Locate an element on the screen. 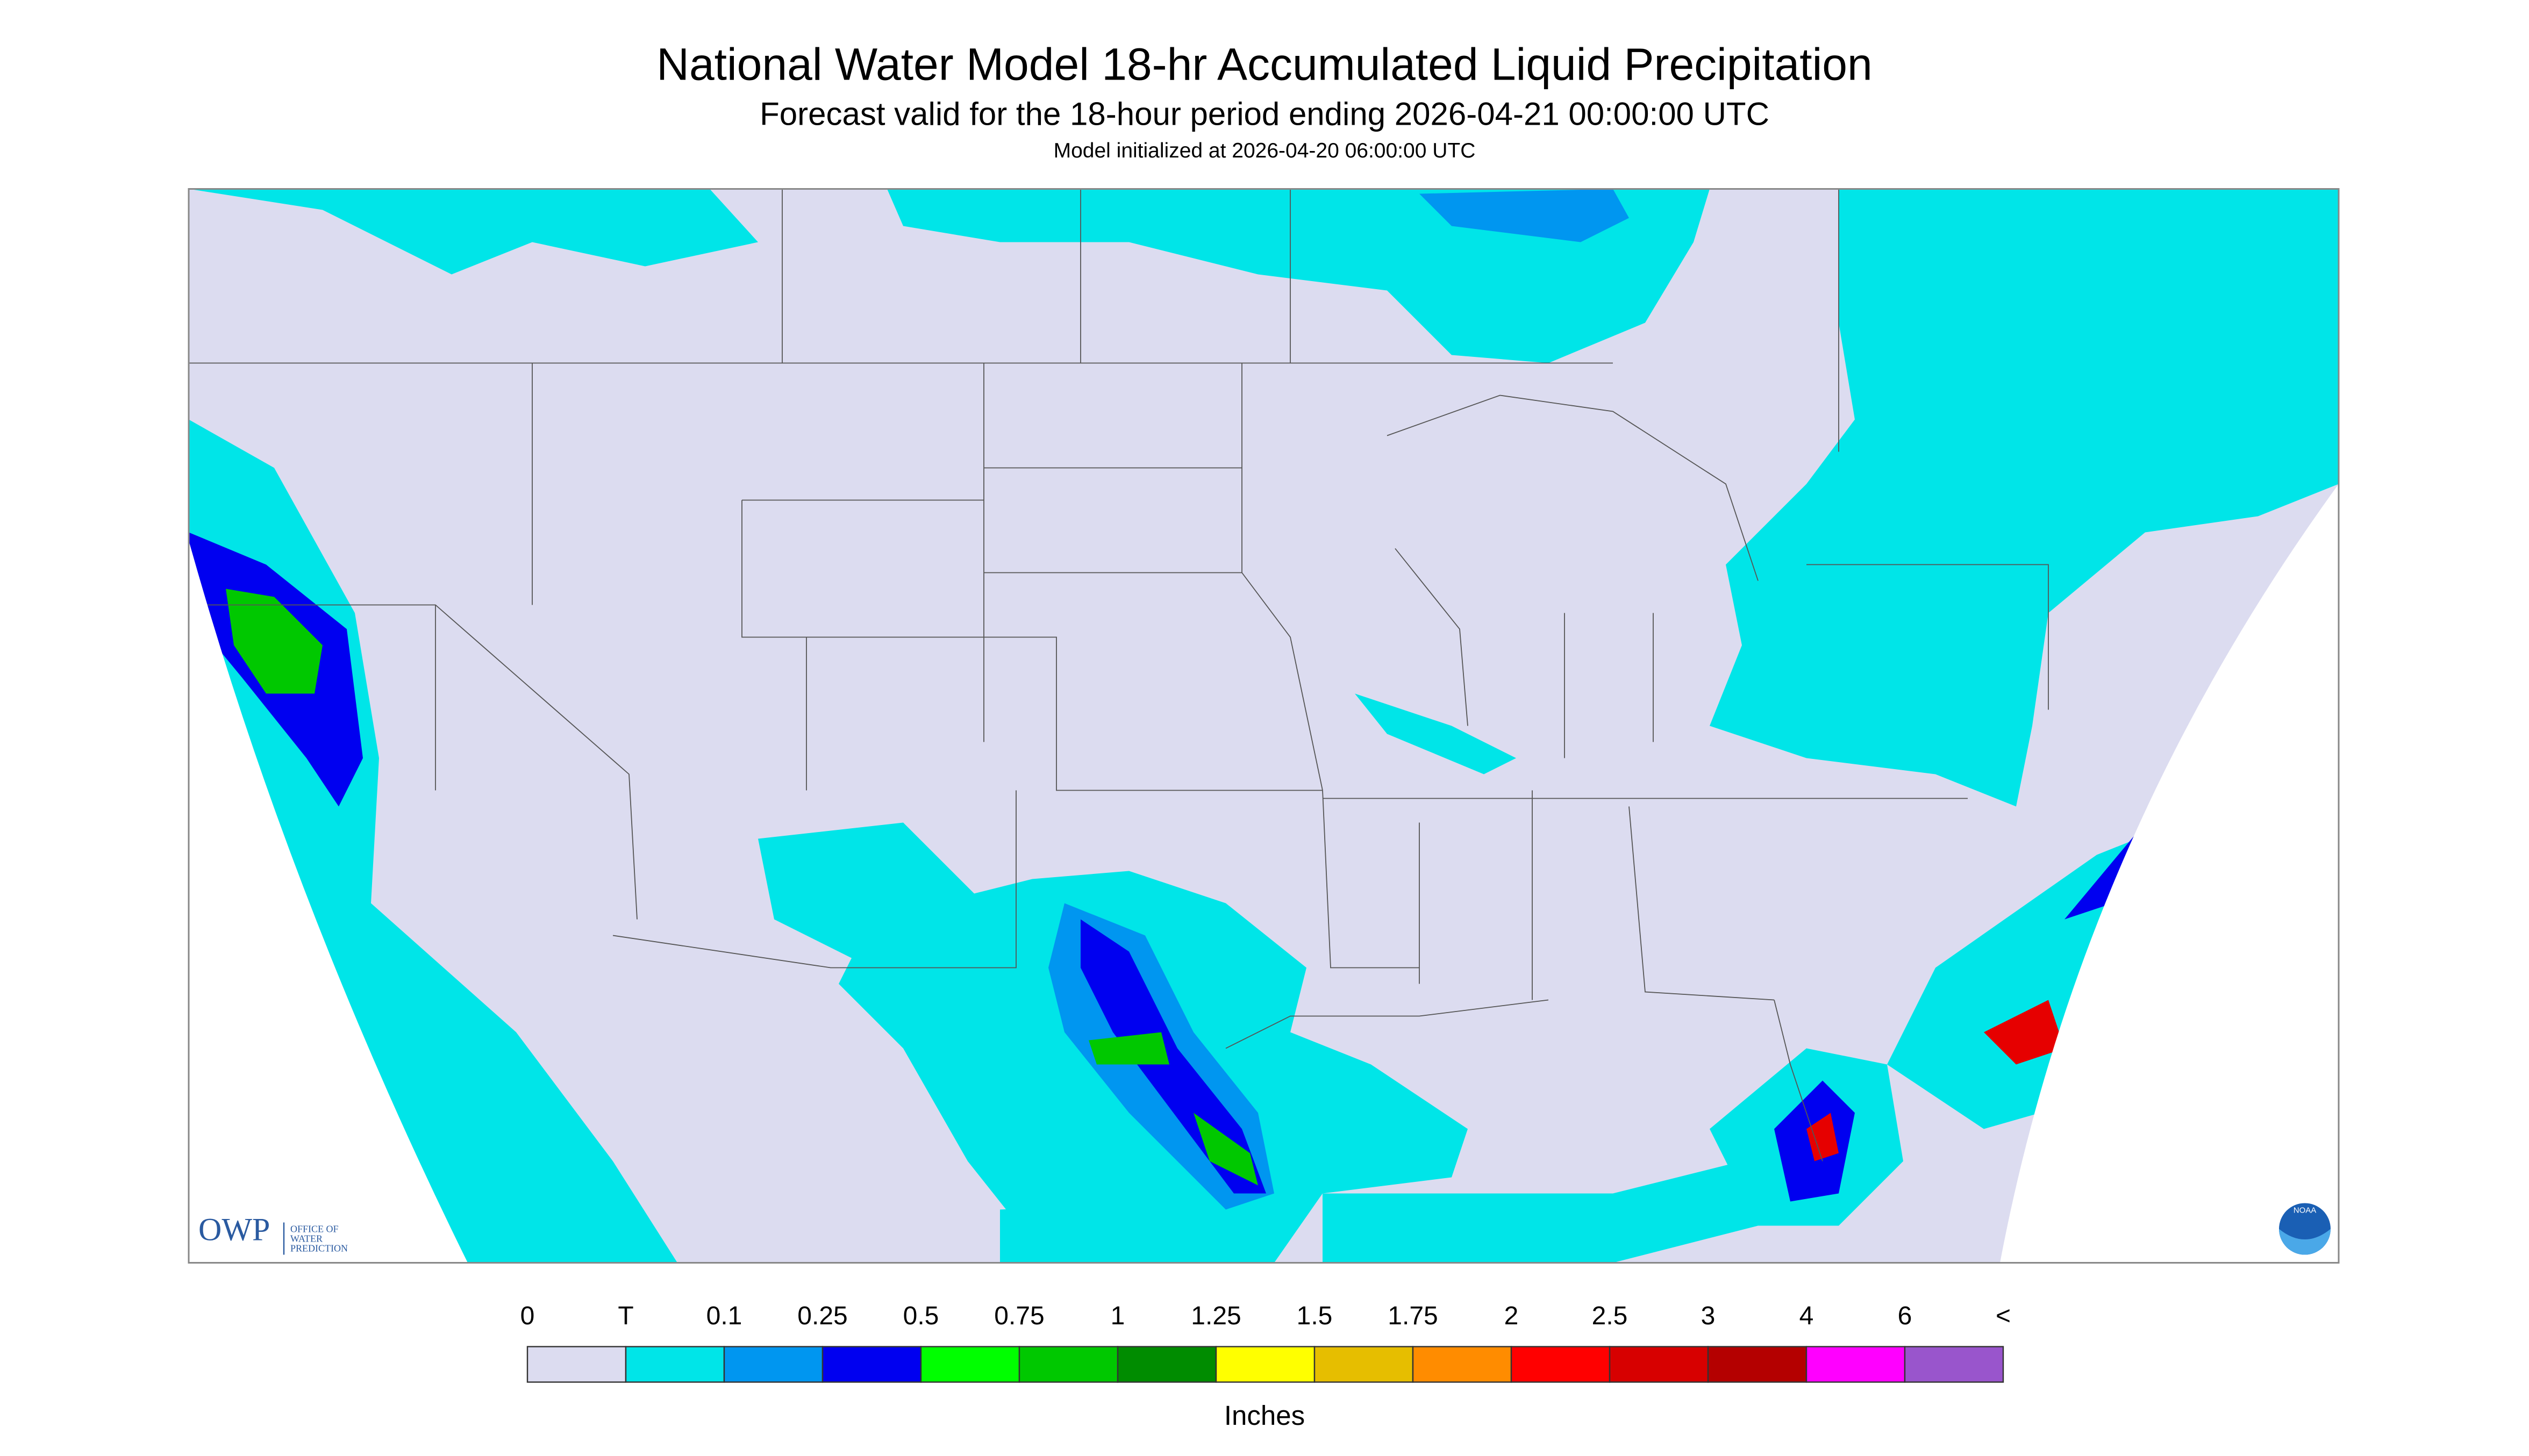  legend-label: 1.75 is located at coordinates (1413, 1316).